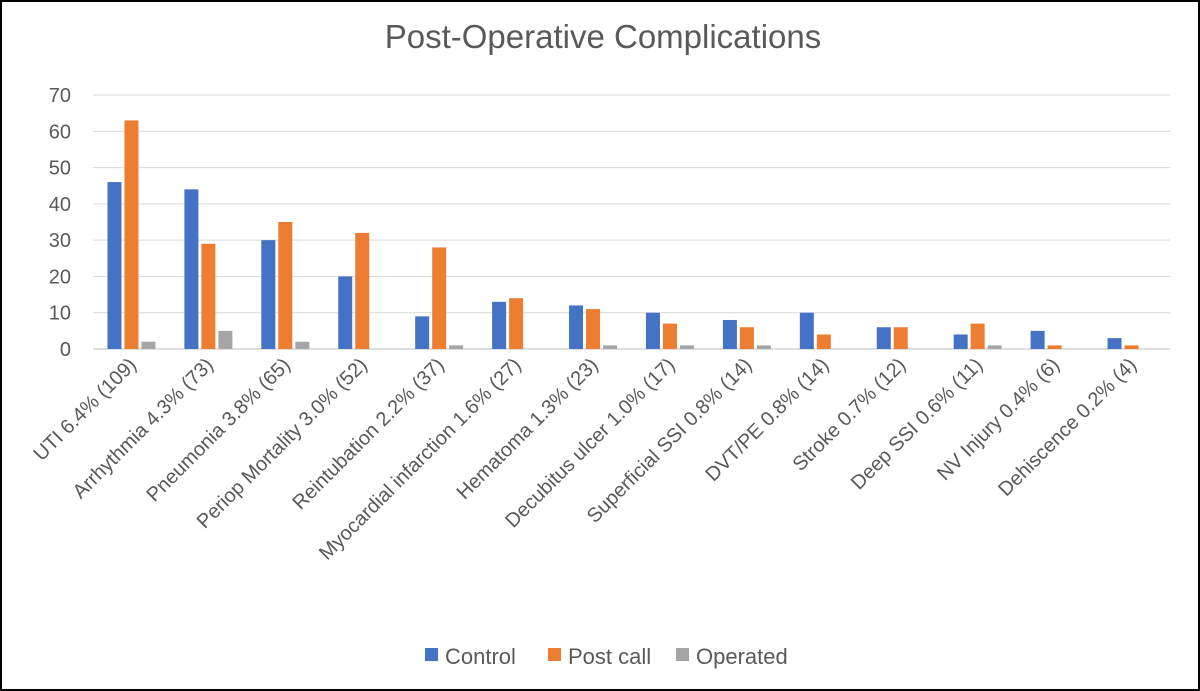 Image resolution: width=1200 pixels, height=691 pixels. I want to click on y-tick-label: 10, so click(60, 314).